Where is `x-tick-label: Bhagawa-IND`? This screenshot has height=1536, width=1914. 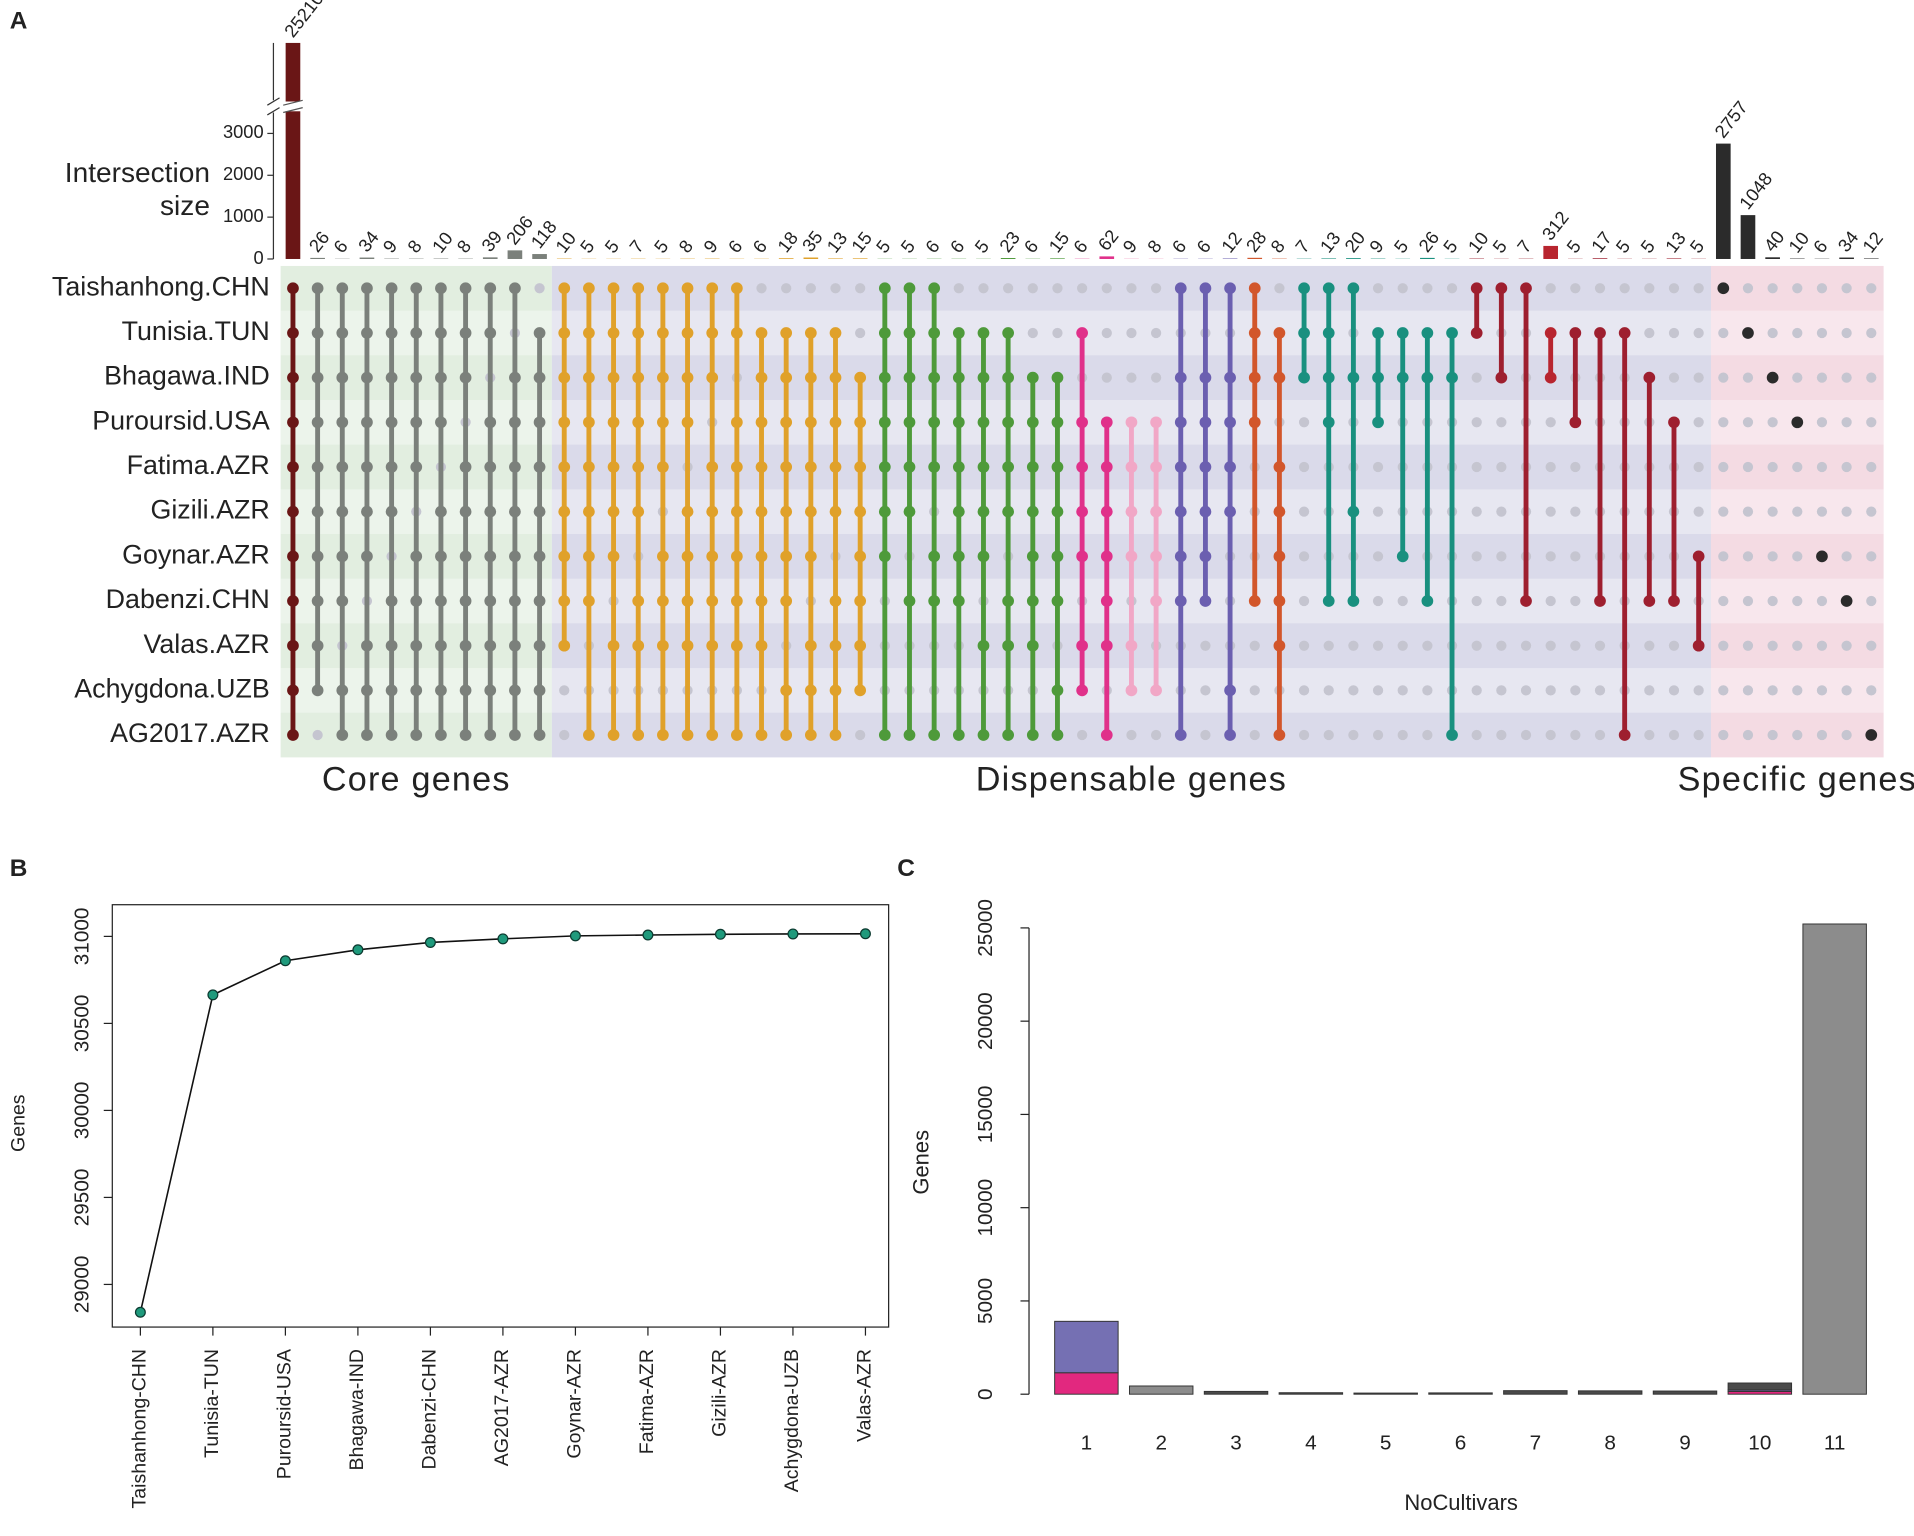
x-tick-label: Bhagawa-IND is located at coordinates (357, 1409).